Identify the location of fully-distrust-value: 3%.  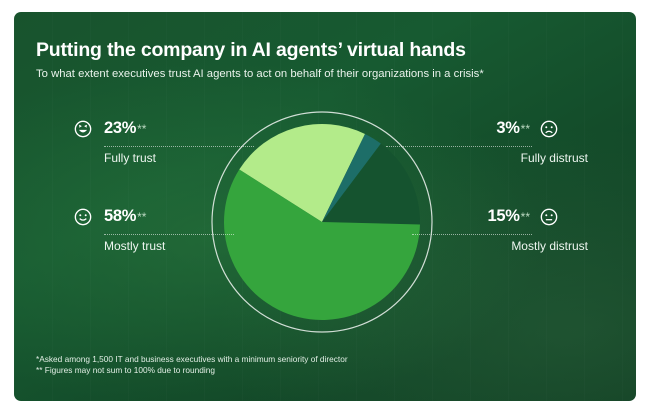
(508, 128).